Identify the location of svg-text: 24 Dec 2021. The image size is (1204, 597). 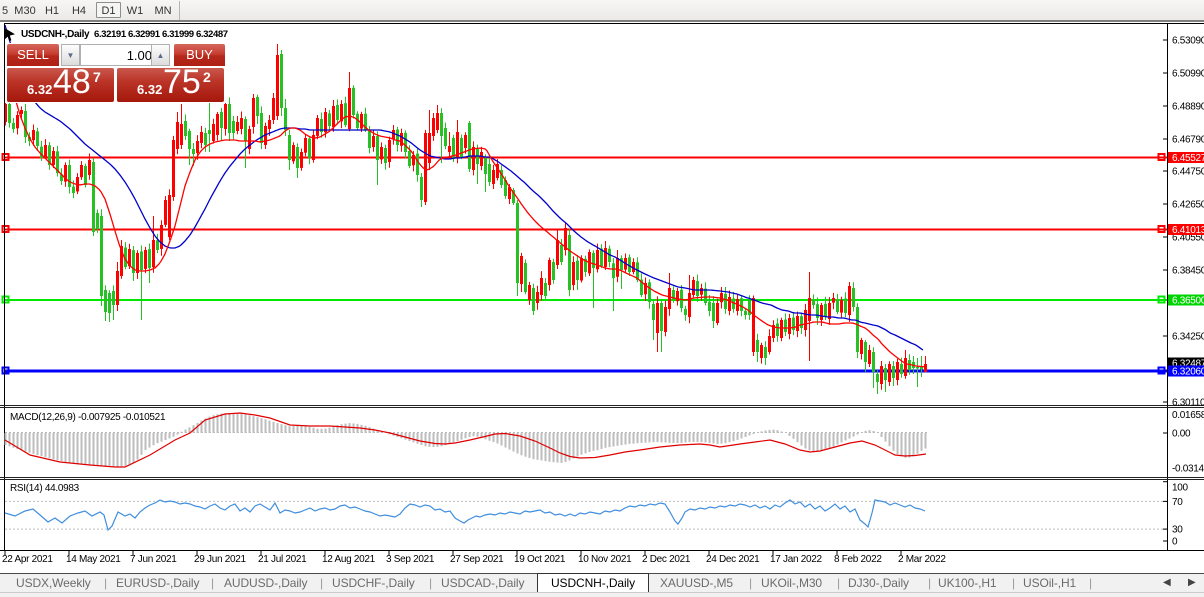
(733, 559).